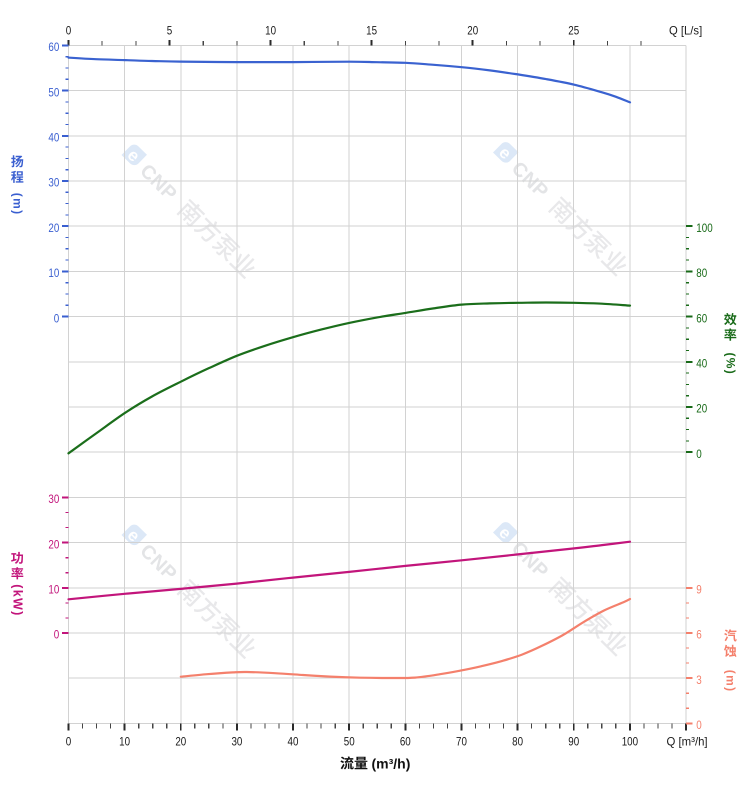 The height and width of the screenshot is (797, 752). Describe the element at coordinates (573, 742) in the screenshot. I see `svg-text: 90` at that location.